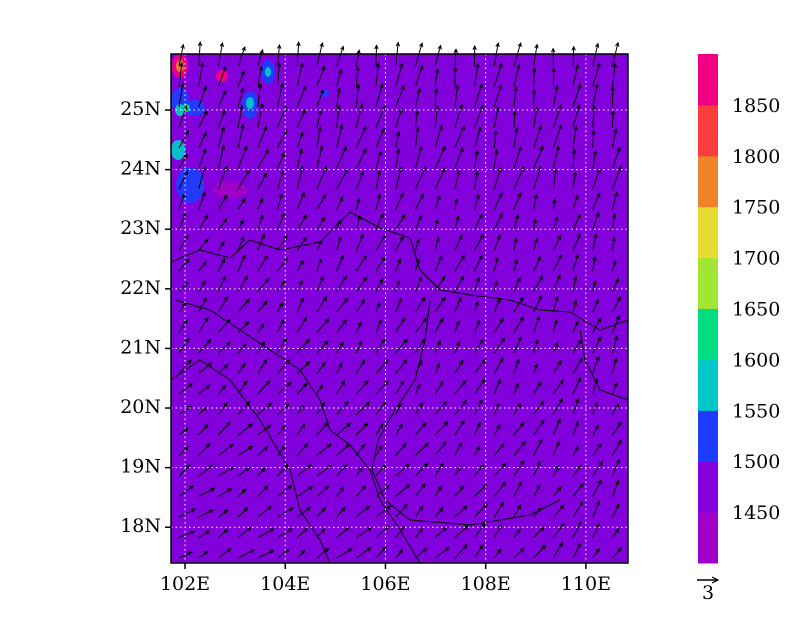  What do you see at coordinates (486, 584) in the screenshot?
I see `x-tick-label: 108E` at bounding box center [486, 584].